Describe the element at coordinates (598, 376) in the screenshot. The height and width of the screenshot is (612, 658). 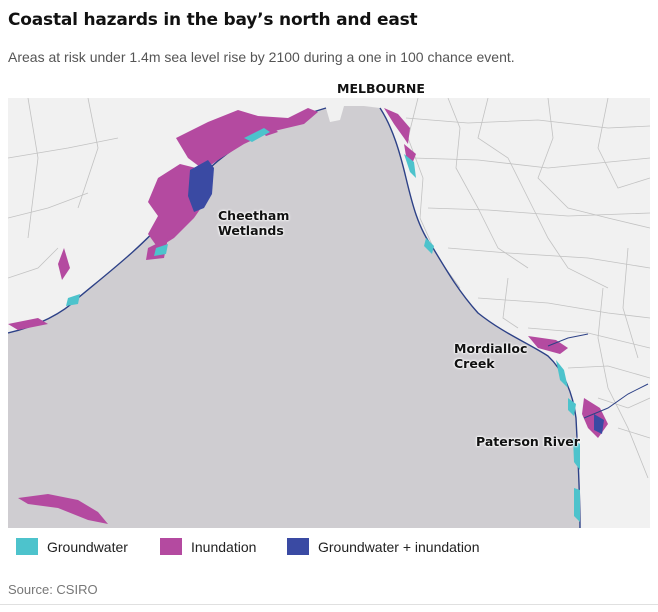
I see `rivers` at that location.